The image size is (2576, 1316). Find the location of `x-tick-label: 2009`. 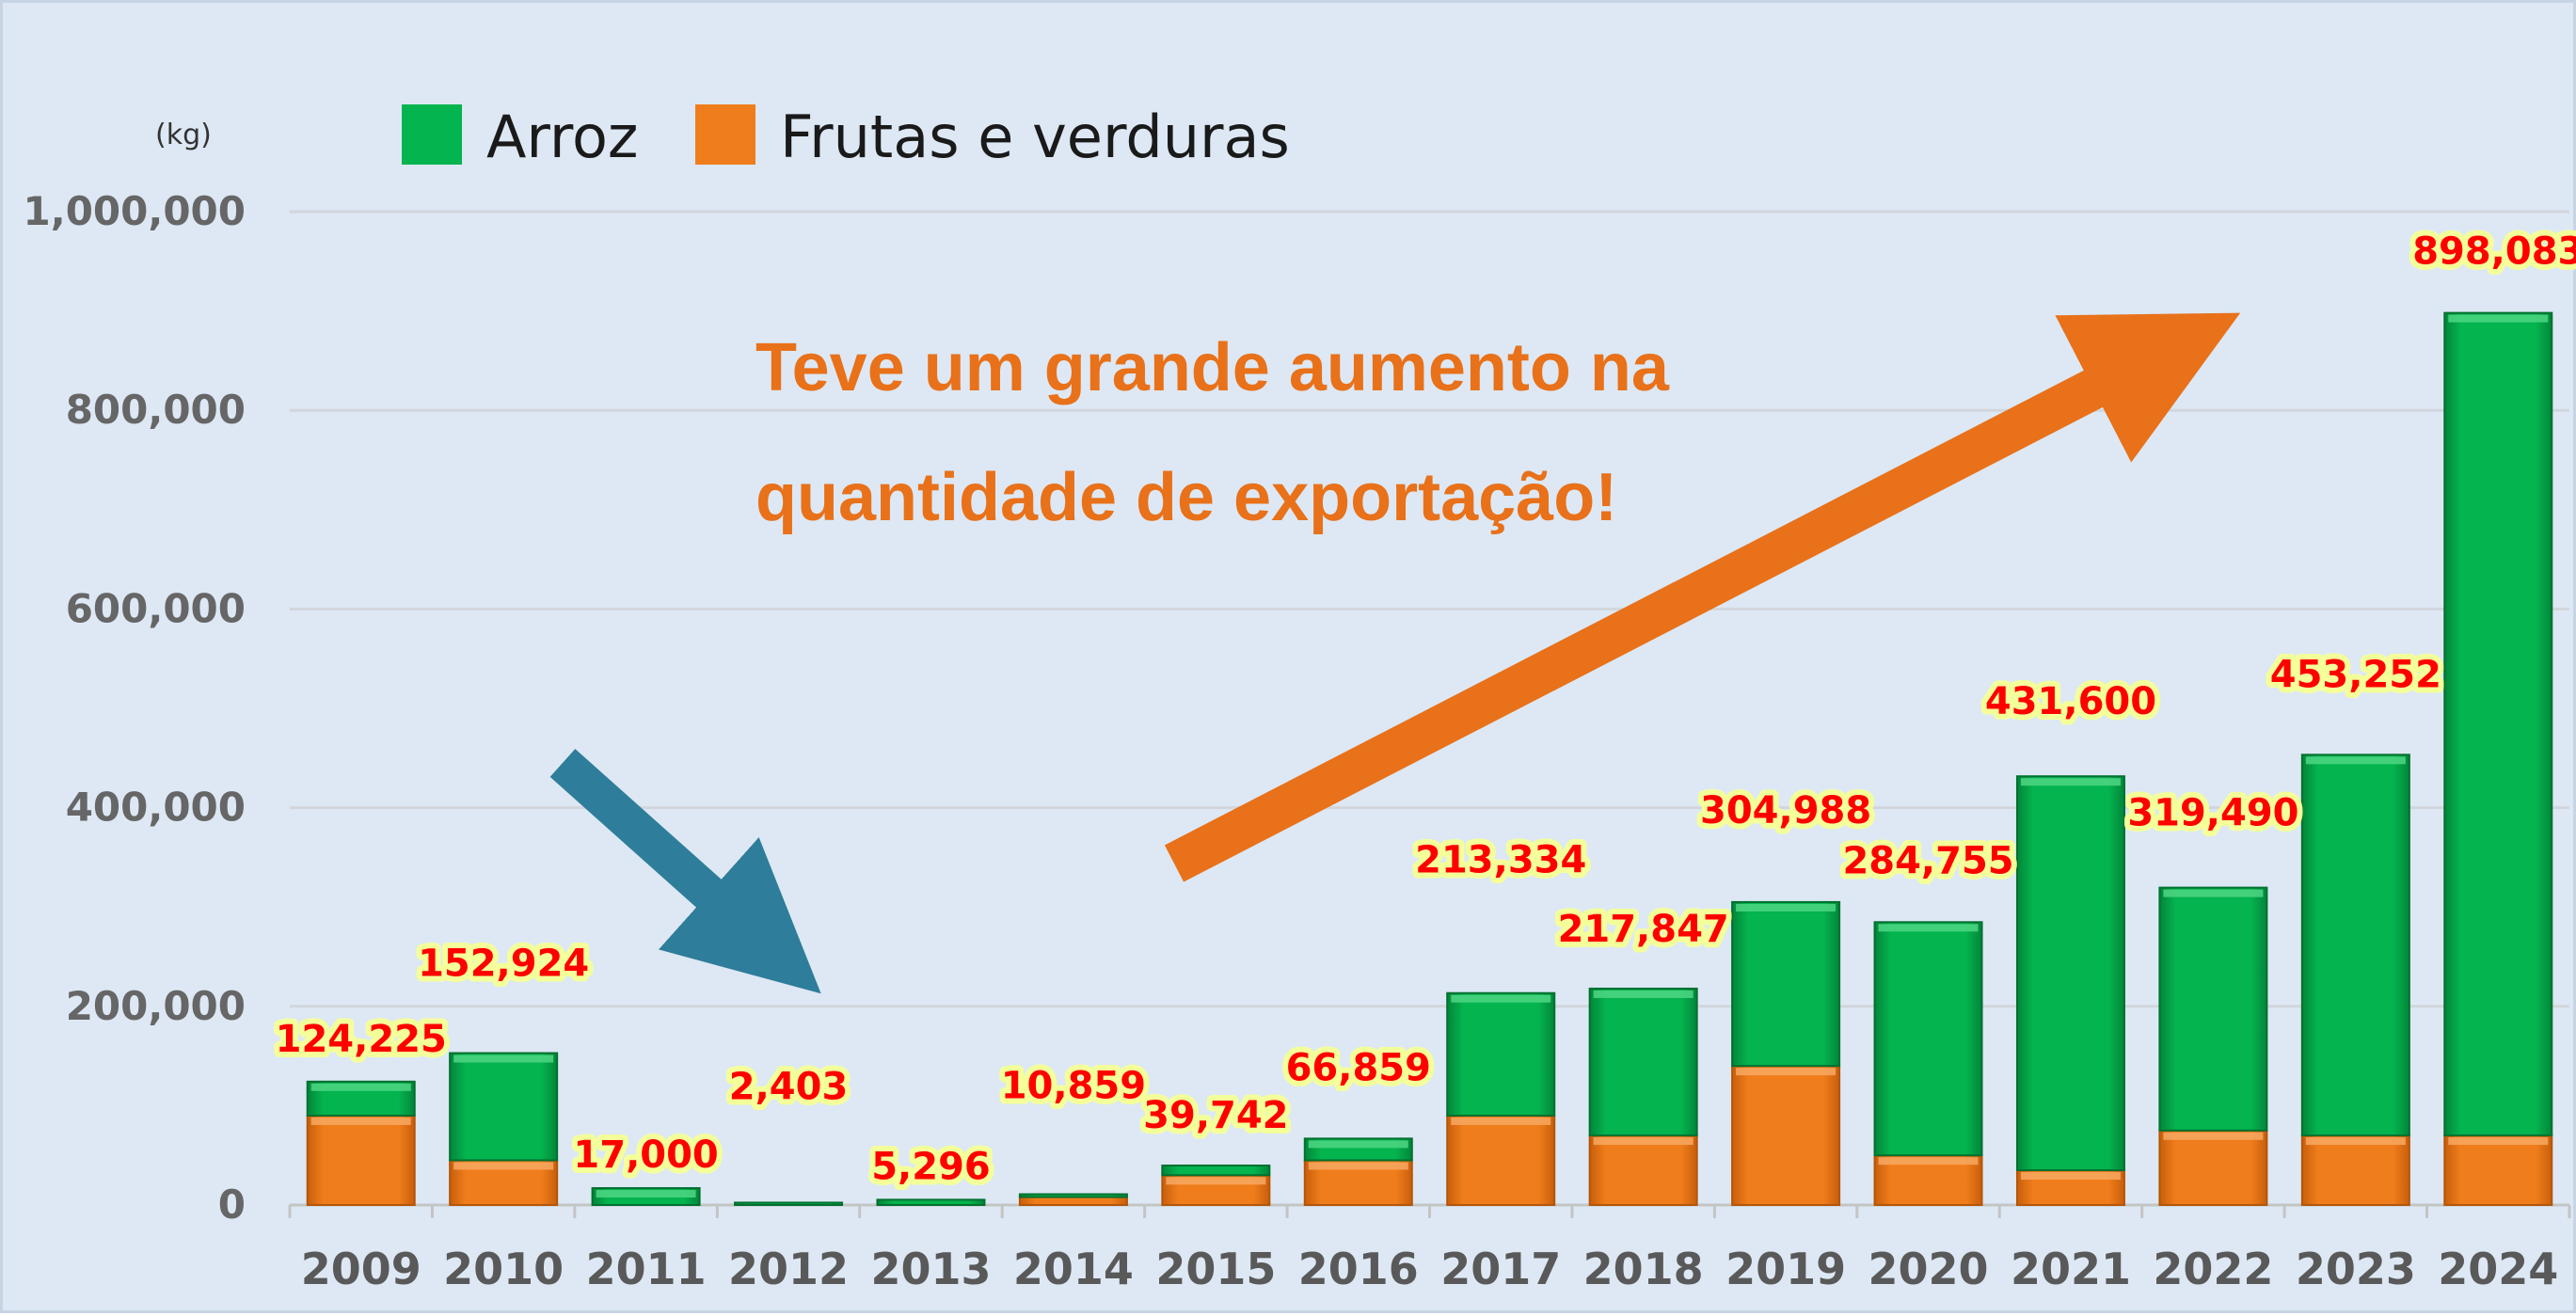

x-tick-label: 2009 is located at coordinates (361, 1269).